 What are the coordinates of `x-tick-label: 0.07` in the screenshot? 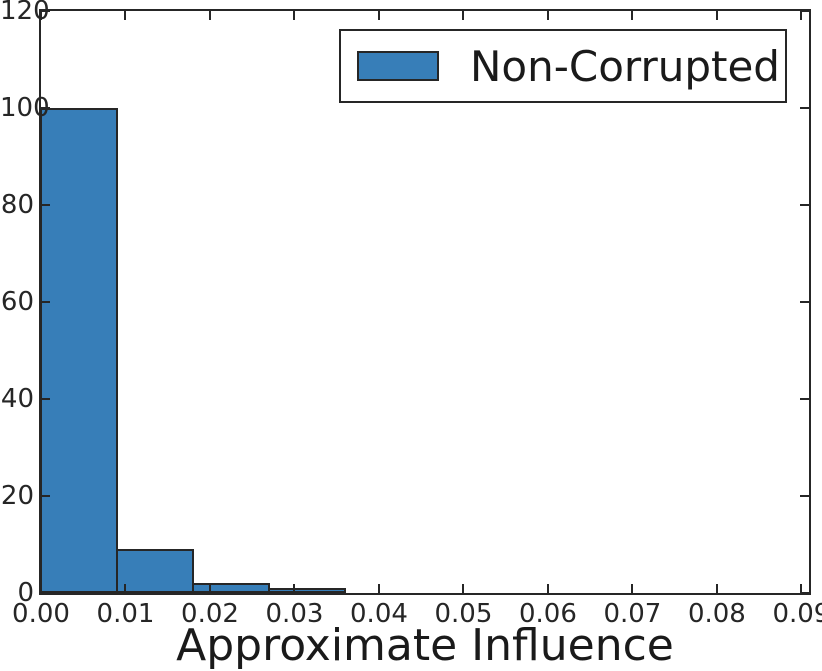 It's located at (632, 614).